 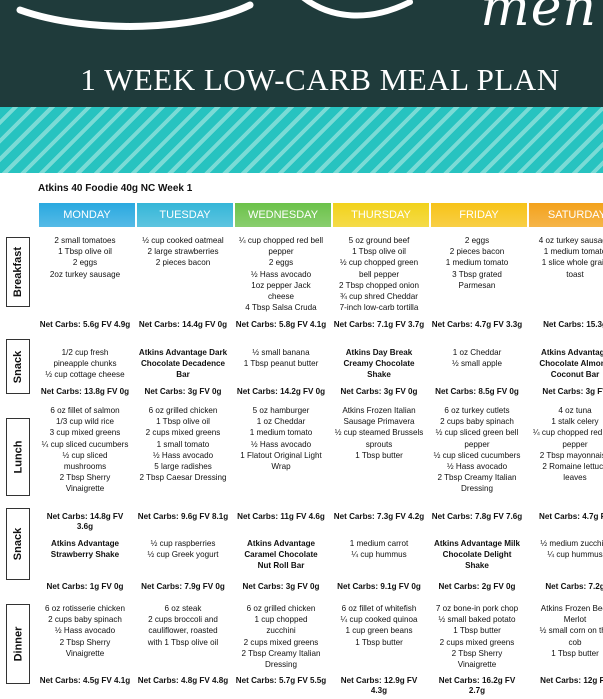 What do you see at coordinates (477, 358) in the screenshot?
I see `snack-1-cell: 1 oz Cheddar ½ small apple` at bounding box center [477, 358].